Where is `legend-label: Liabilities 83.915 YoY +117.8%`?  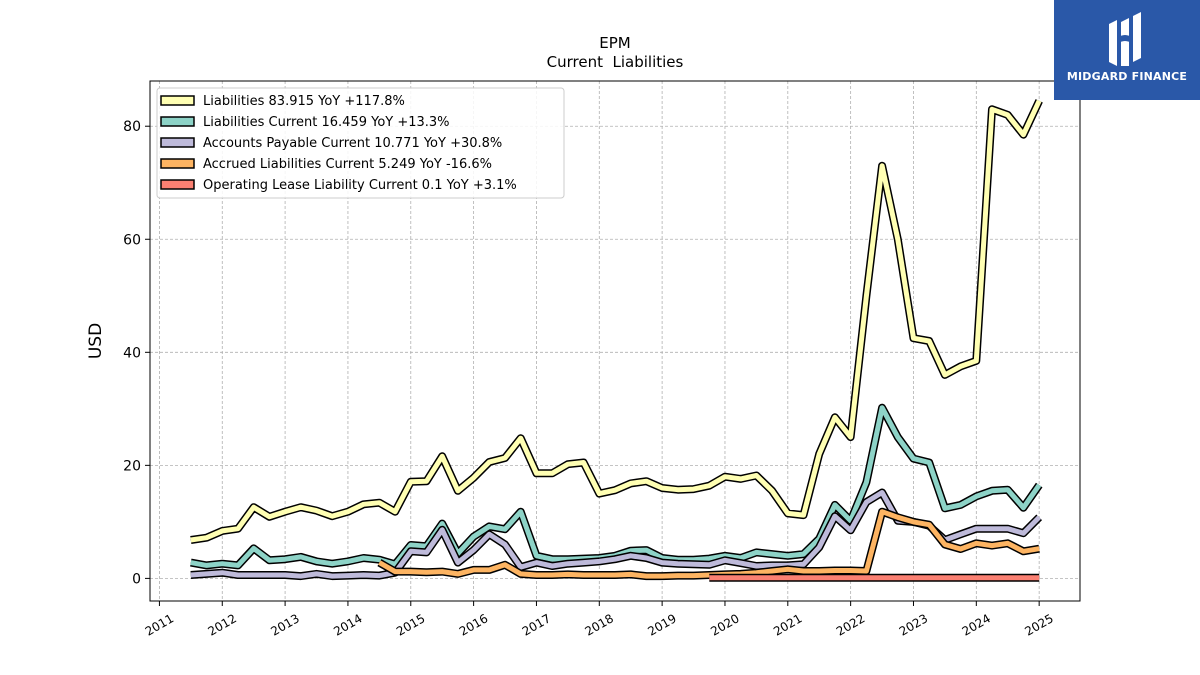
legend-label: Liabilities 83.915 YoY +117.8% is located at coordinates (304, 101).